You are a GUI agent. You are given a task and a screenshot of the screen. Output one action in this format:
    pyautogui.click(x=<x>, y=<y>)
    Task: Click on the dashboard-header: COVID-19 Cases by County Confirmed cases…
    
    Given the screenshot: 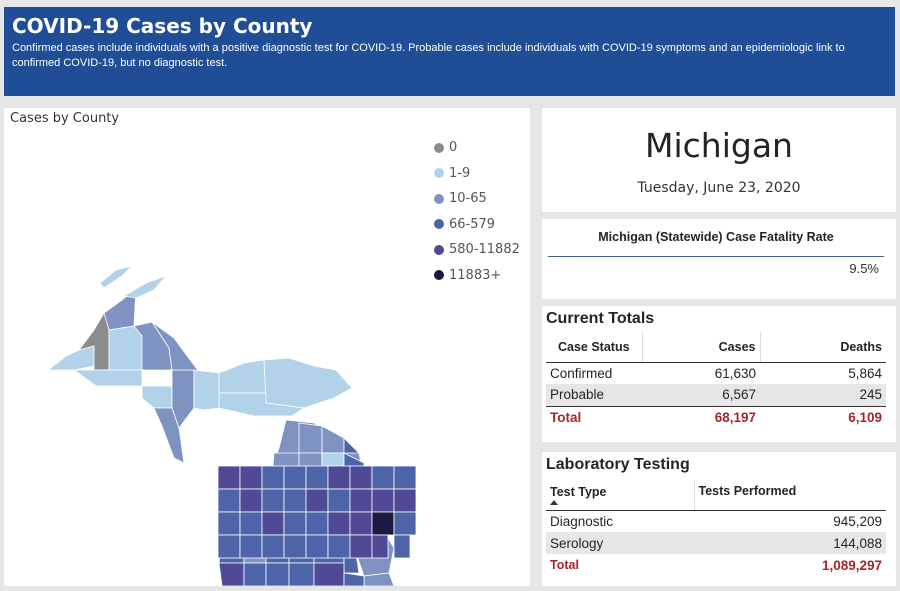 What is the action you would take?
    pyautogui.click(x=449, y=51)
    